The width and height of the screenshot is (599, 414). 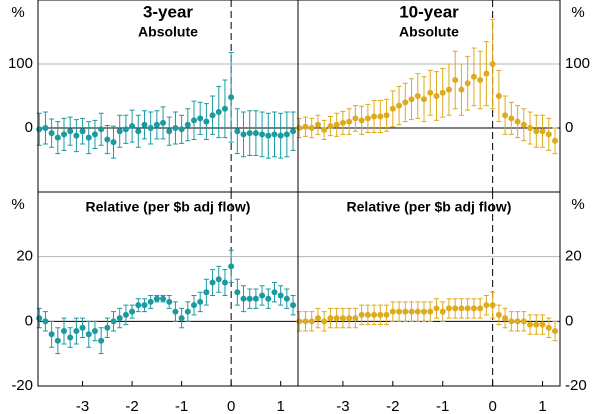 I want to click on unit-label: %, so click(x=577, y=12).